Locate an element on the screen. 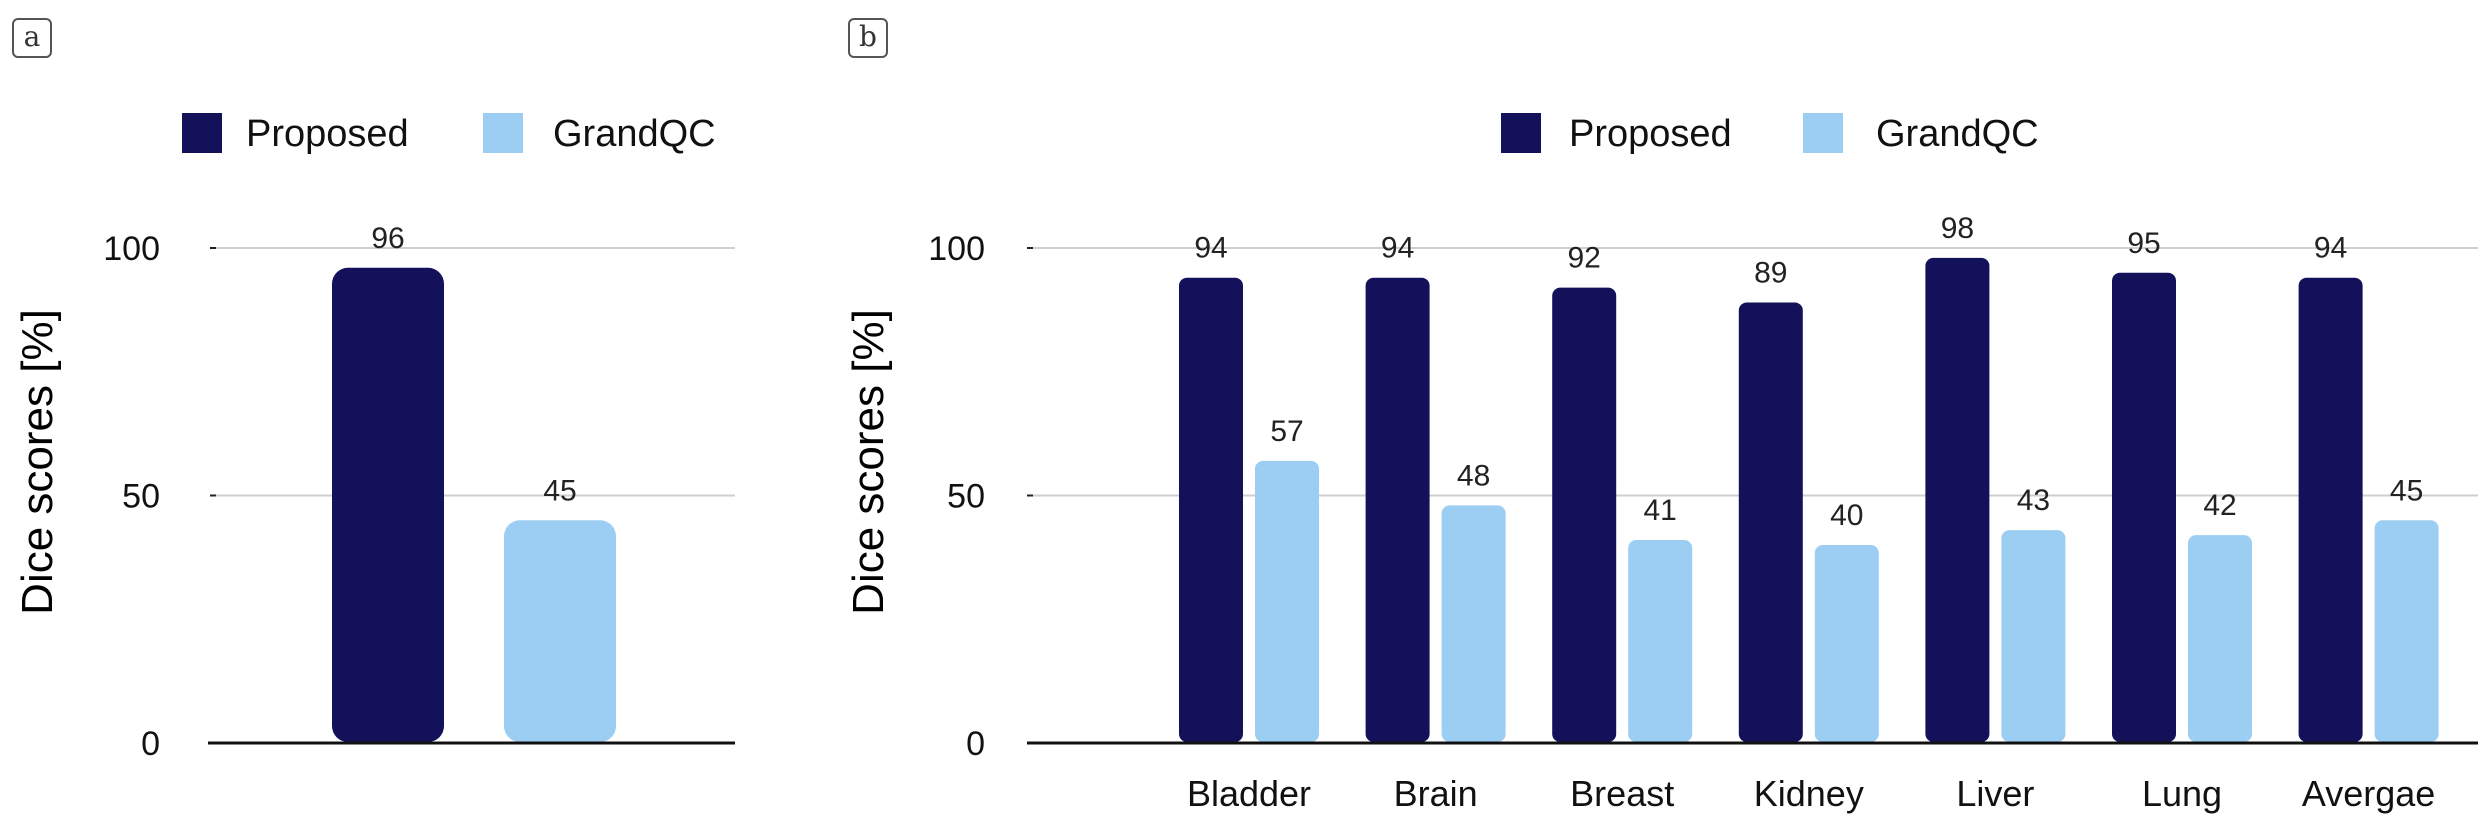  x-tick-label: Kidney is located at coordinates (1809, 793).